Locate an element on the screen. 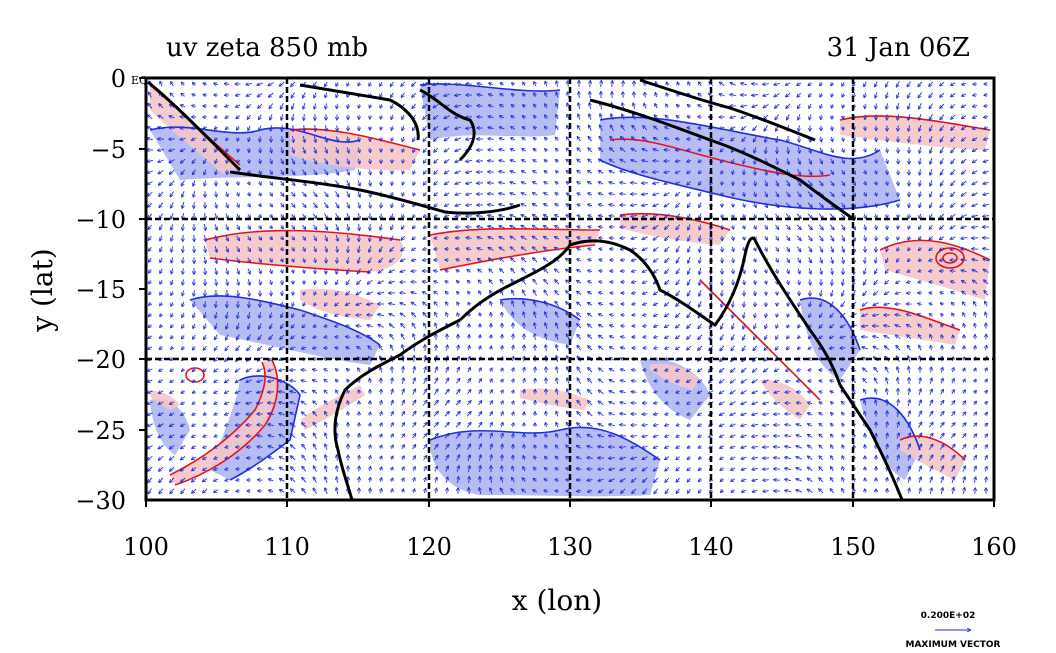 This screenshot has width=1056, height=653. x-tick-label: 120 is located at coordinates (429, 547).